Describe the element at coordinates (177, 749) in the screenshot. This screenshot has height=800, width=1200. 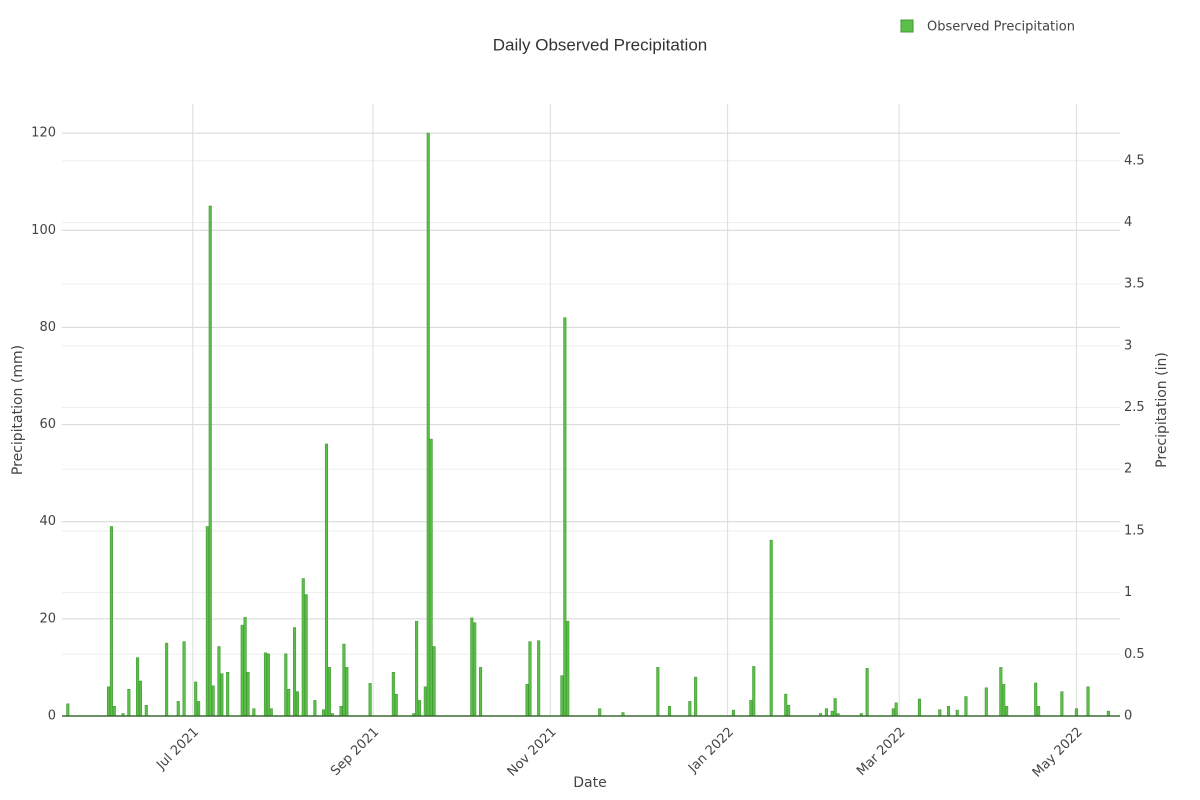
I see `x-tick-label: Jul 2021` at that location.